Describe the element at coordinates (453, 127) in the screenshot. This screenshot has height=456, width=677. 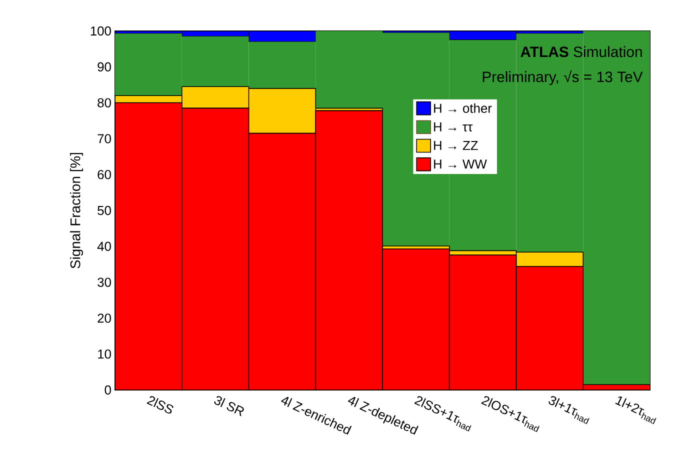
I see `legend-label: H → ττ` at that location.